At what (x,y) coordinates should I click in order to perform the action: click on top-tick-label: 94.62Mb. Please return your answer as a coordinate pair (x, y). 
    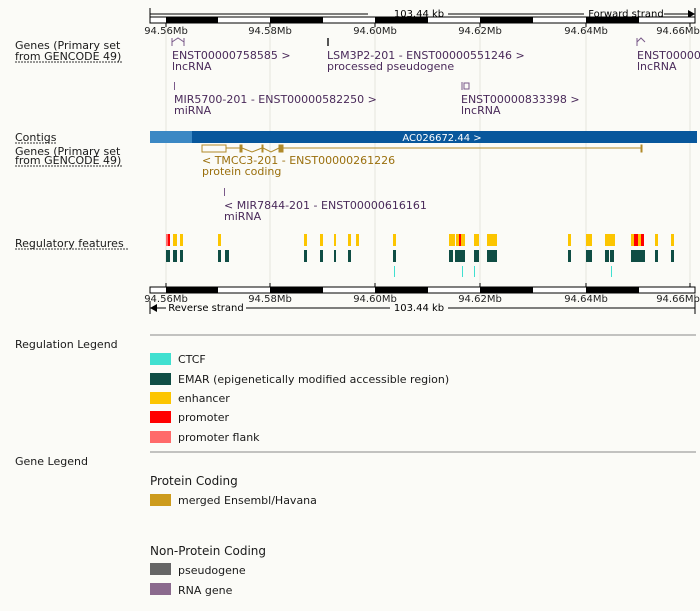
    Looking at the image, I should click on (480, 31).